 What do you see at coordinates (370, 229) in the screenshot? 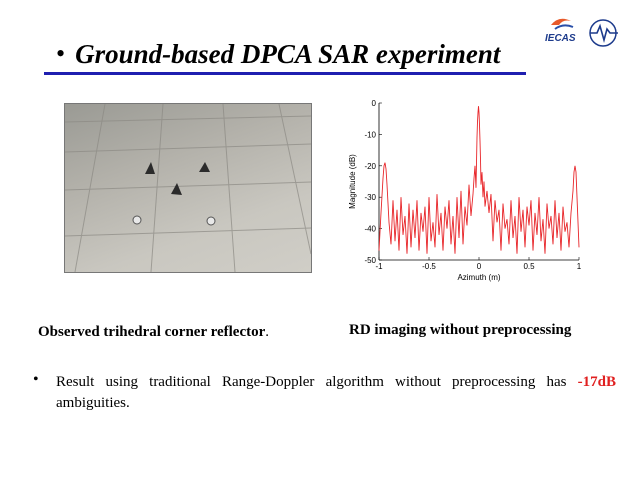
I see `y-tick-label: -40` at bounding box center [370, 229].